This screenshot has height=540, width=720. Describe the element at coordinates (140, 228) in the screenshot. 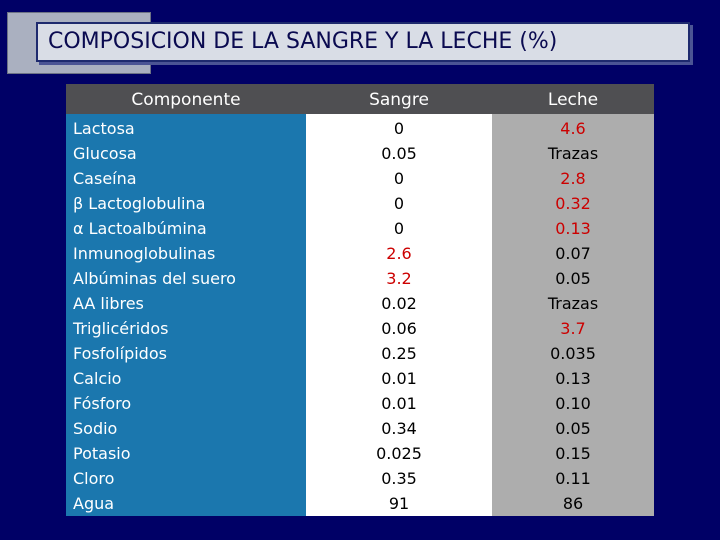

I see `component-name: α Lactoalbúmina` at that location.